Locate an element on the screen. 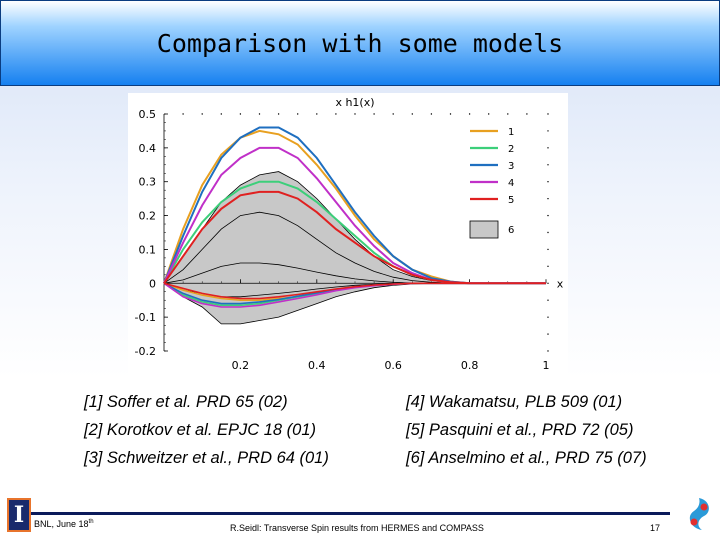 The image size is (720, 540). reference-1: [1] Soffer et al. PRD 65 (02) is located at coordinates (186, 402).